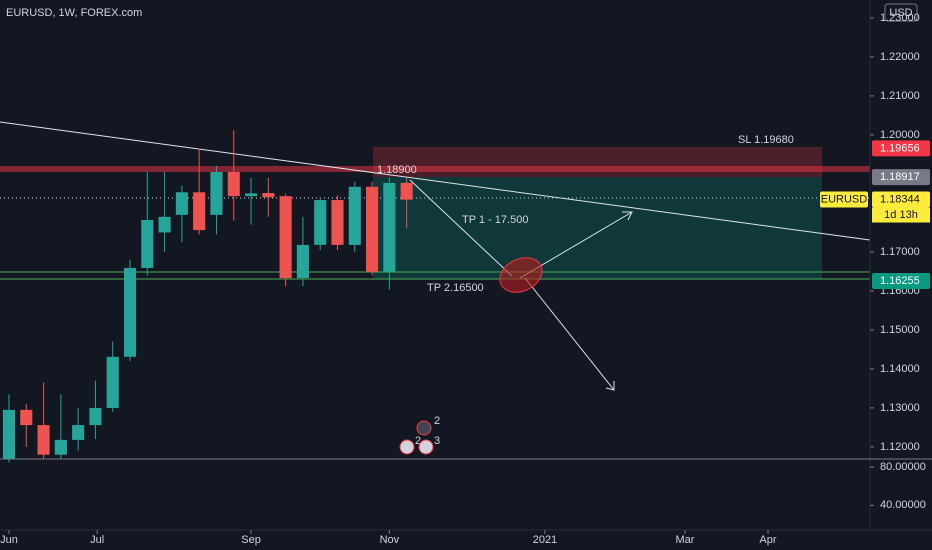  I want to click on currency-box, so click(901, 12).